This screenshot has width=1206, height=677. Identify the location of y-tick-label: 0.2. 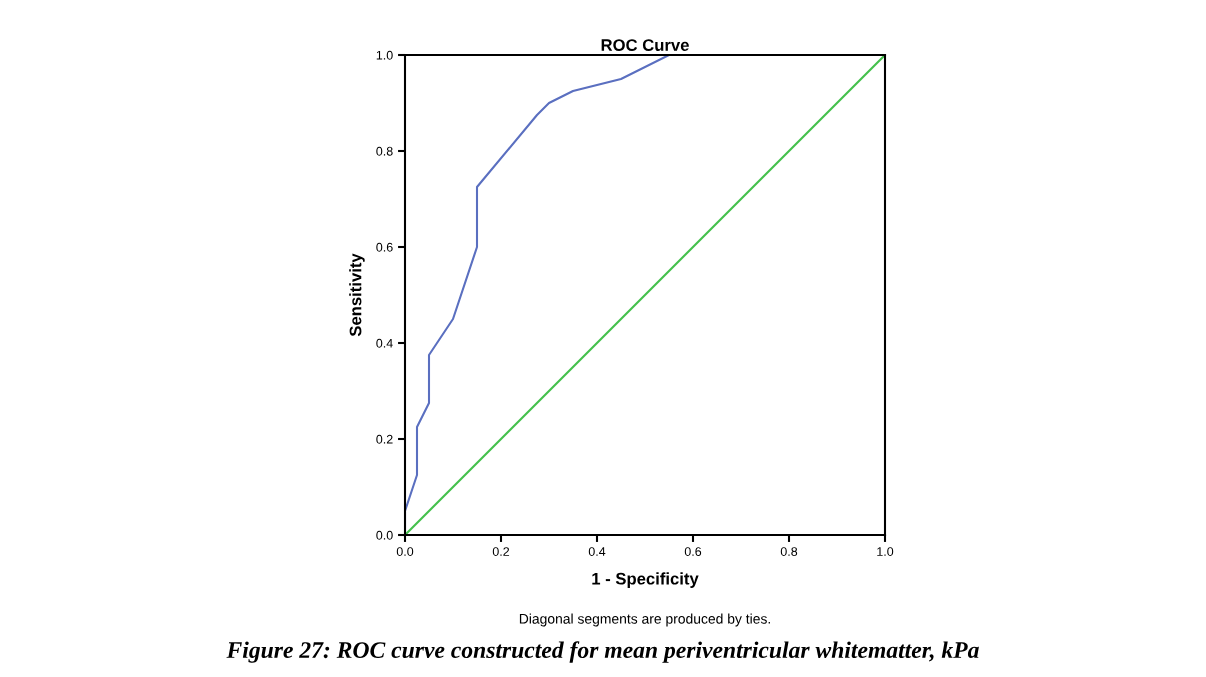
(384, 439).